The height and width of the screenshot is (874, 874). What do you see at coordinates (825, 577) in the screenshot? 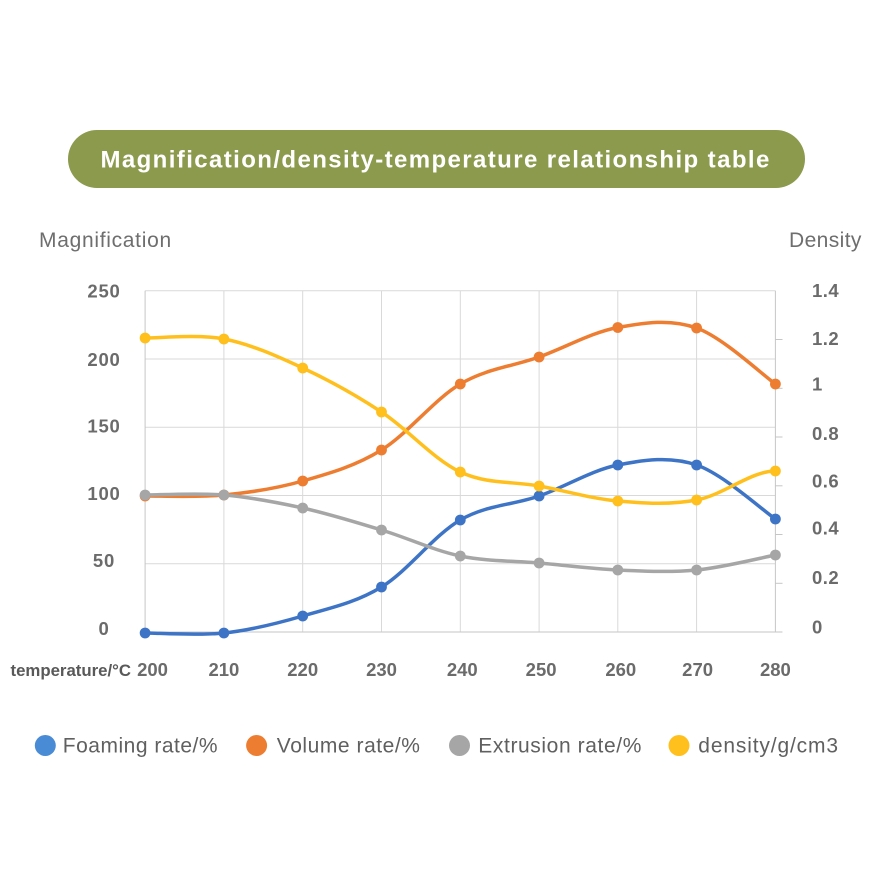
I see `svg-text: 0.2` at bounding box center [825, 577].